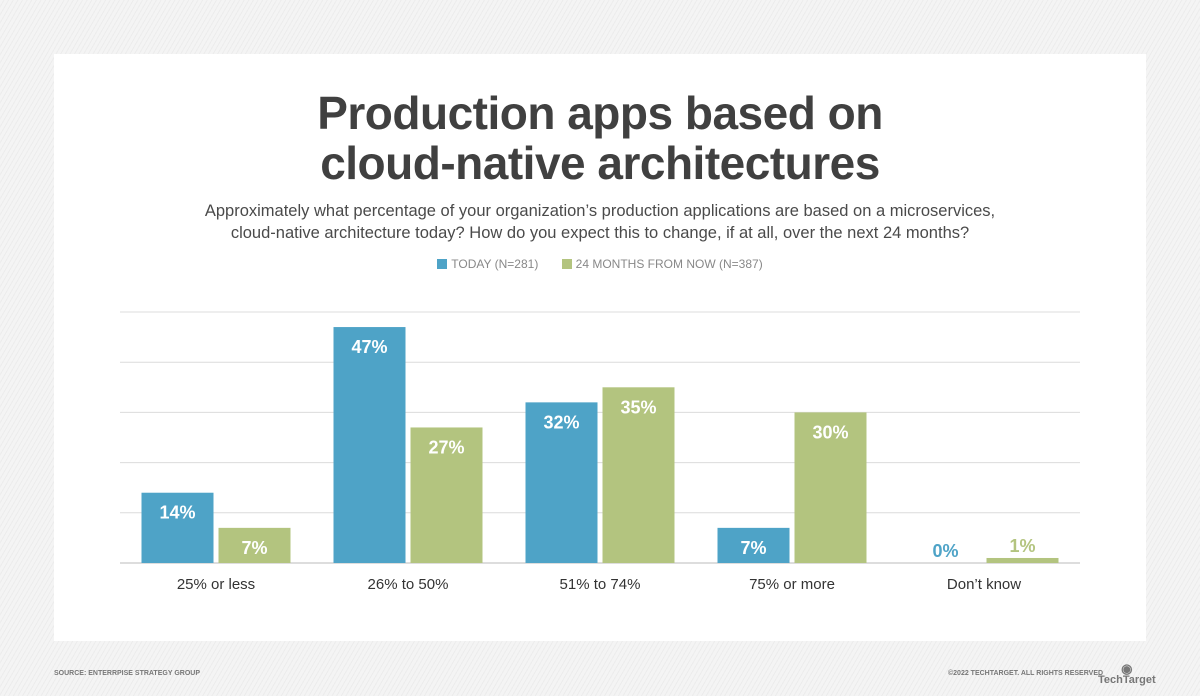 This screenshot has height=696, width=1200. What do you see at coordinates (1127, 680) in the screenshot?
I see `logo-text: TechTarget` at bounding box center [1127, 680].